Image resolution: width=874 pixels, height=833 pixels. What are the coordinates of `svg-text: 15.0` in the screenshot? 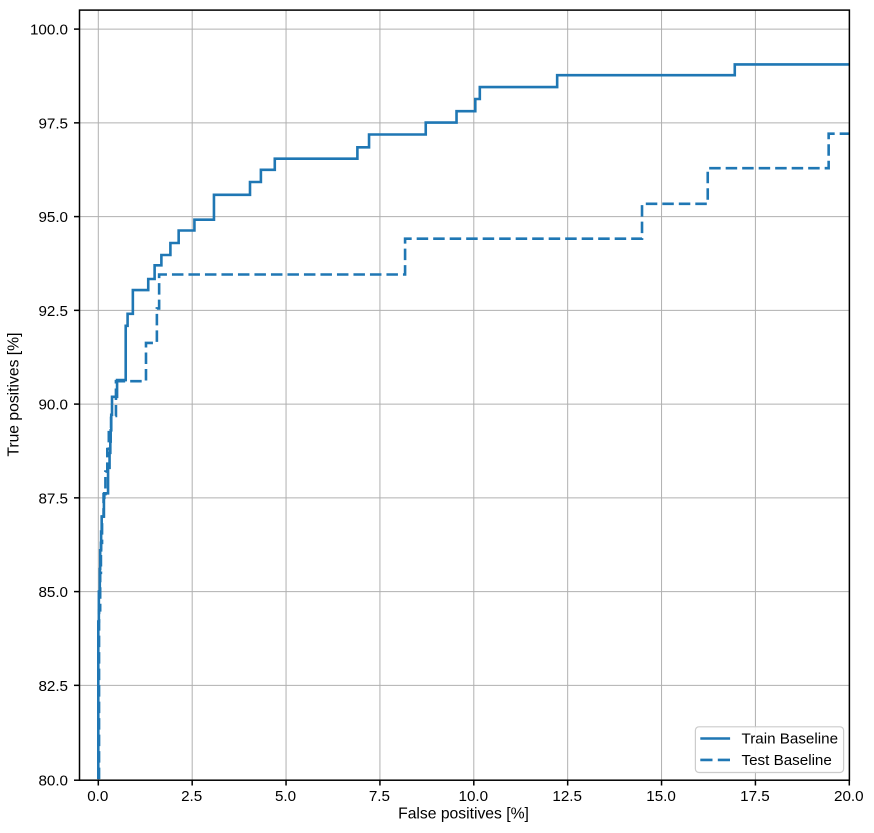 It's located at (661, 796).